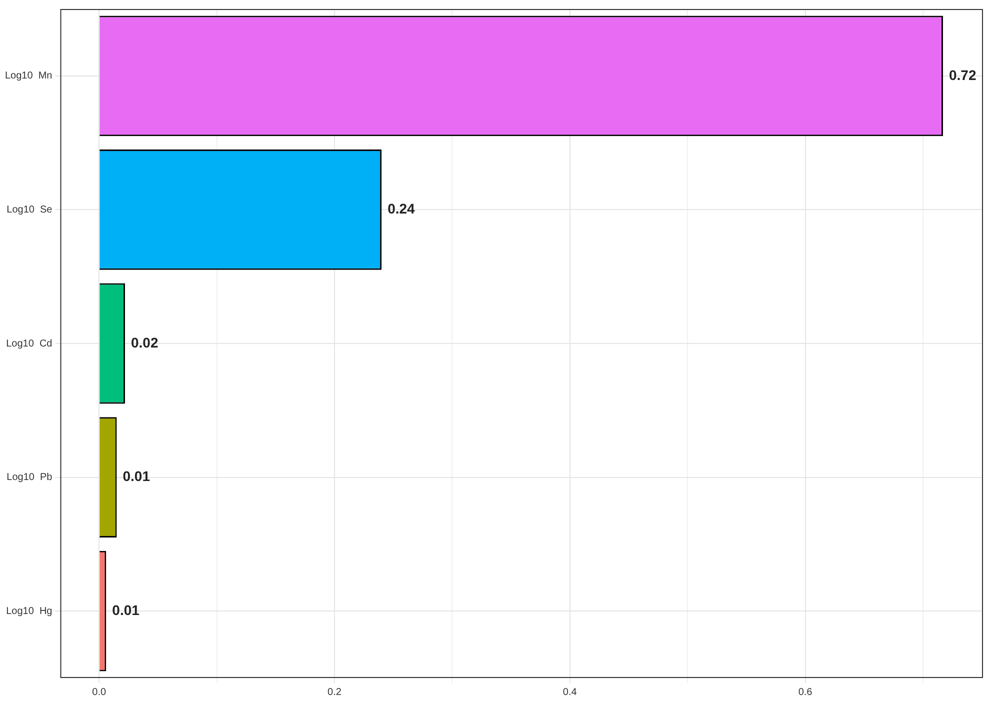 The height and width of the screenshot is (705, 990). What do you see at coordinates (29, 611) in the screenshot?
I see `y-tick-label: Log10 Hg` at bounding box center [29, 611].